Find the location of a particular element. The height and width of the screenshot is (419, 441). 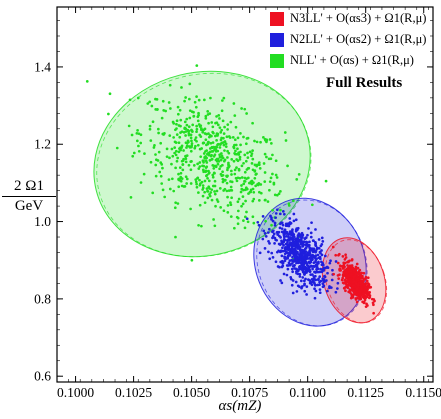

legend-label-nll: NLL' + O(αs) + Ω1(R,μ) is located at coordinates (352, 60).